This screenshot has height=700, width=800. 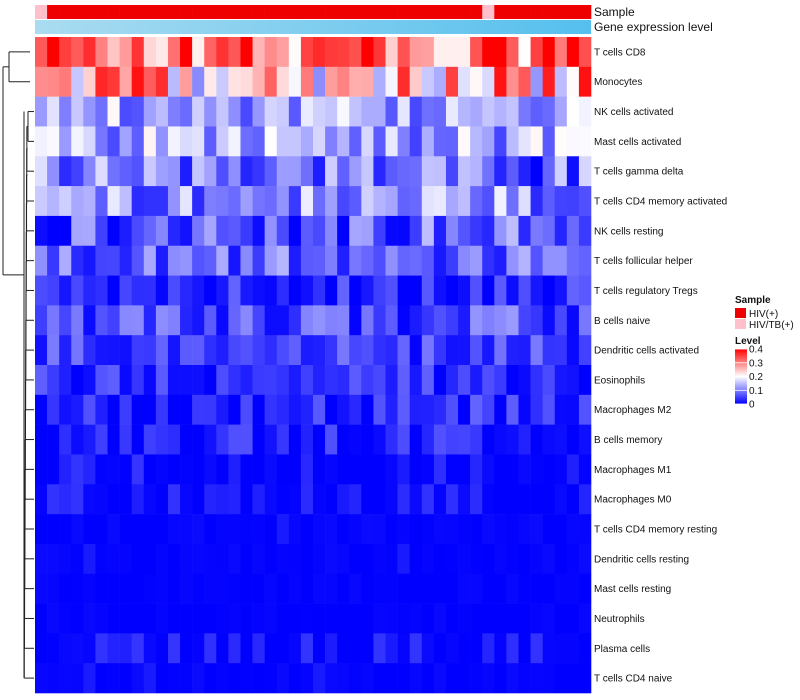 What do you see at coordinates (646, 351) in the screenshot?
I see `row-label: Dendritic cells activated` at bounding box center [646, 351].